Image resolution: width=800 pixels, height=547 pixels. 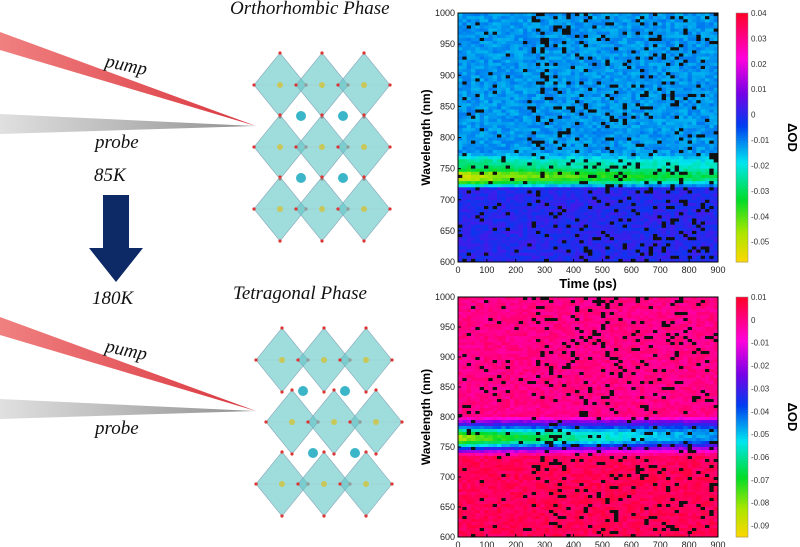 I want to click on y-tick-label: 800, so click(x=447, y=138).